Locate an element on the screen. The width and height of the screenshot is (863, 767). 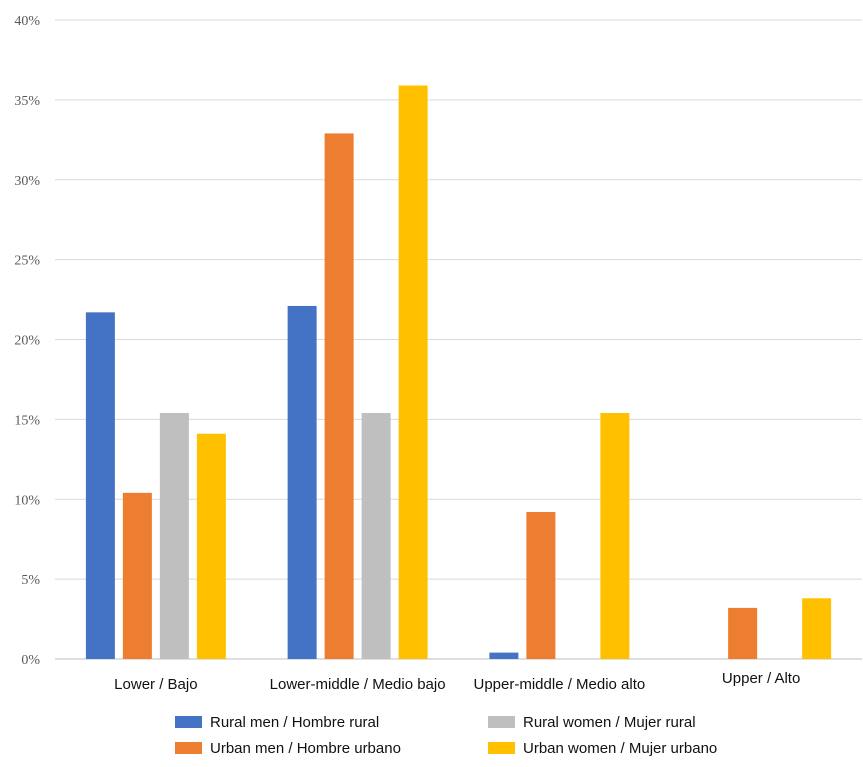
x-tick-label: Upper-middle / Medio alto is located at coordinates (560, 684).